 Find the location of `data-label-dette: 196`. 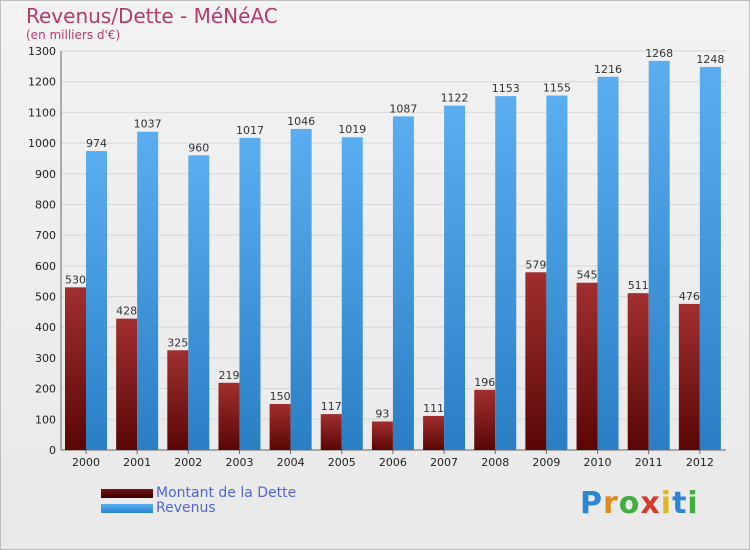

data-label-dette: 196 is located at coordinates (484, 382).